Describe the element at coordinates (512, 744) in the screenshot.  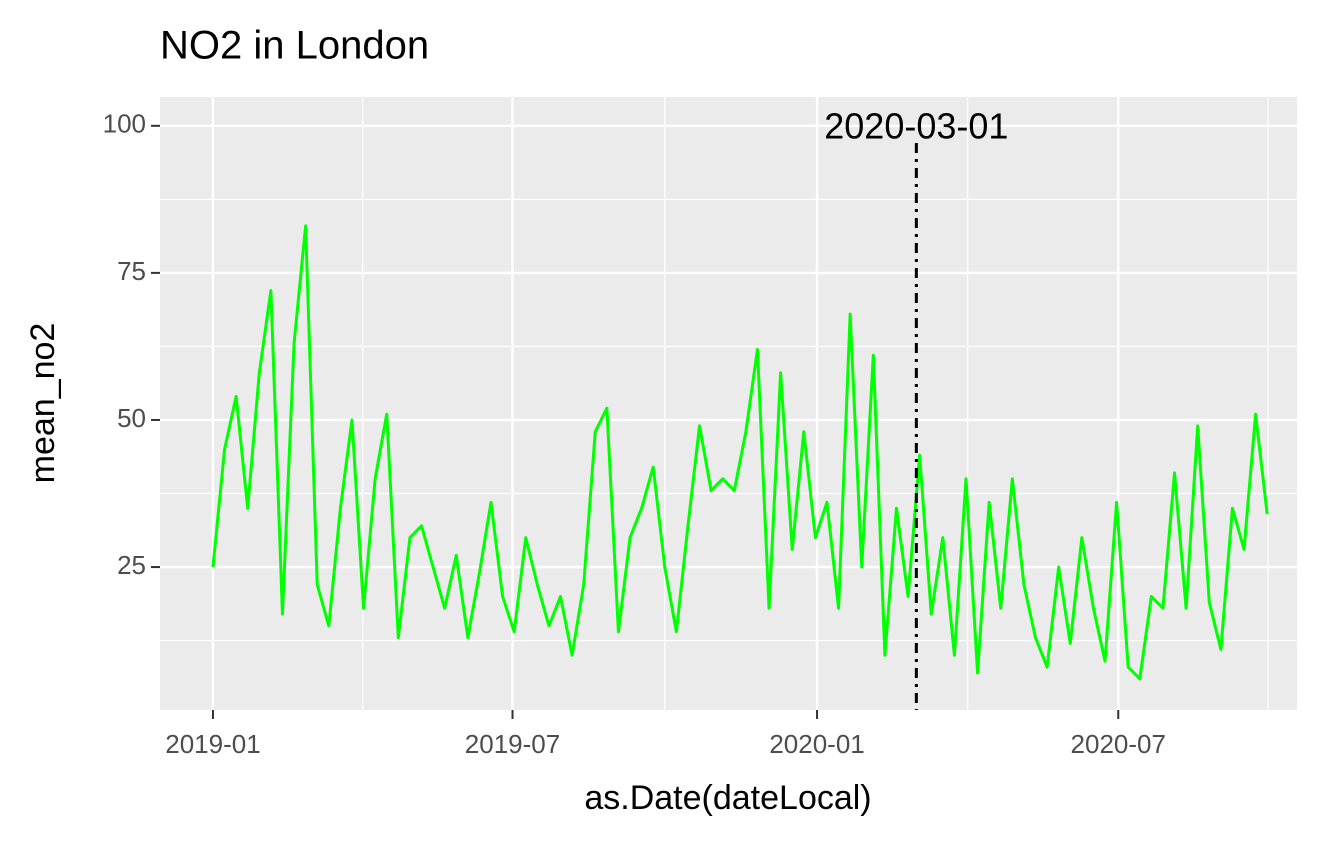
I see `x-tick-label: 2019-07` at that location.